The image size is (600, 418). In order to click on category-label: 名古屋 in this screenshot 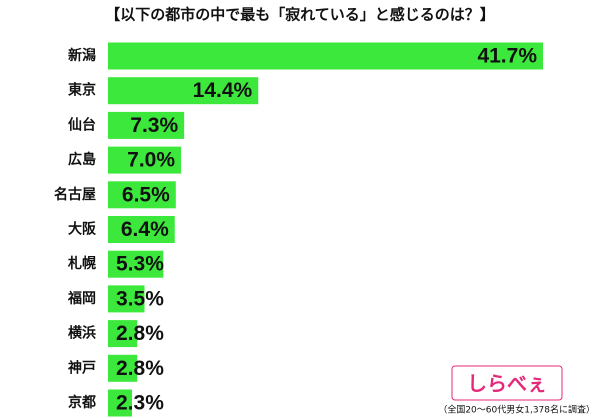, I will do `click(75, 194)`.